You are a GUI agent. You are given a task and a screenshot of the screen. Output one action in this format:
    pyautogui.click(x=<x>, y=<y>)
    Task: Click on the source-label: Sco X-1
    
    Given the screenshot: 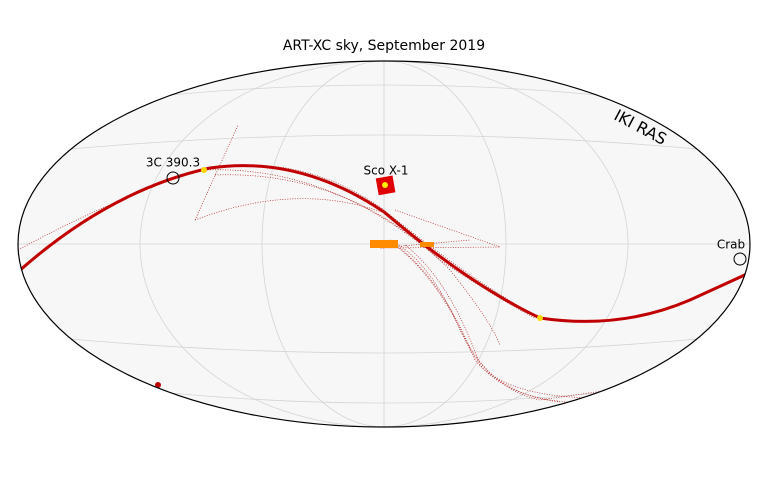 What is the action you would take?
    pyautogui.click(x=386, y=171)
    